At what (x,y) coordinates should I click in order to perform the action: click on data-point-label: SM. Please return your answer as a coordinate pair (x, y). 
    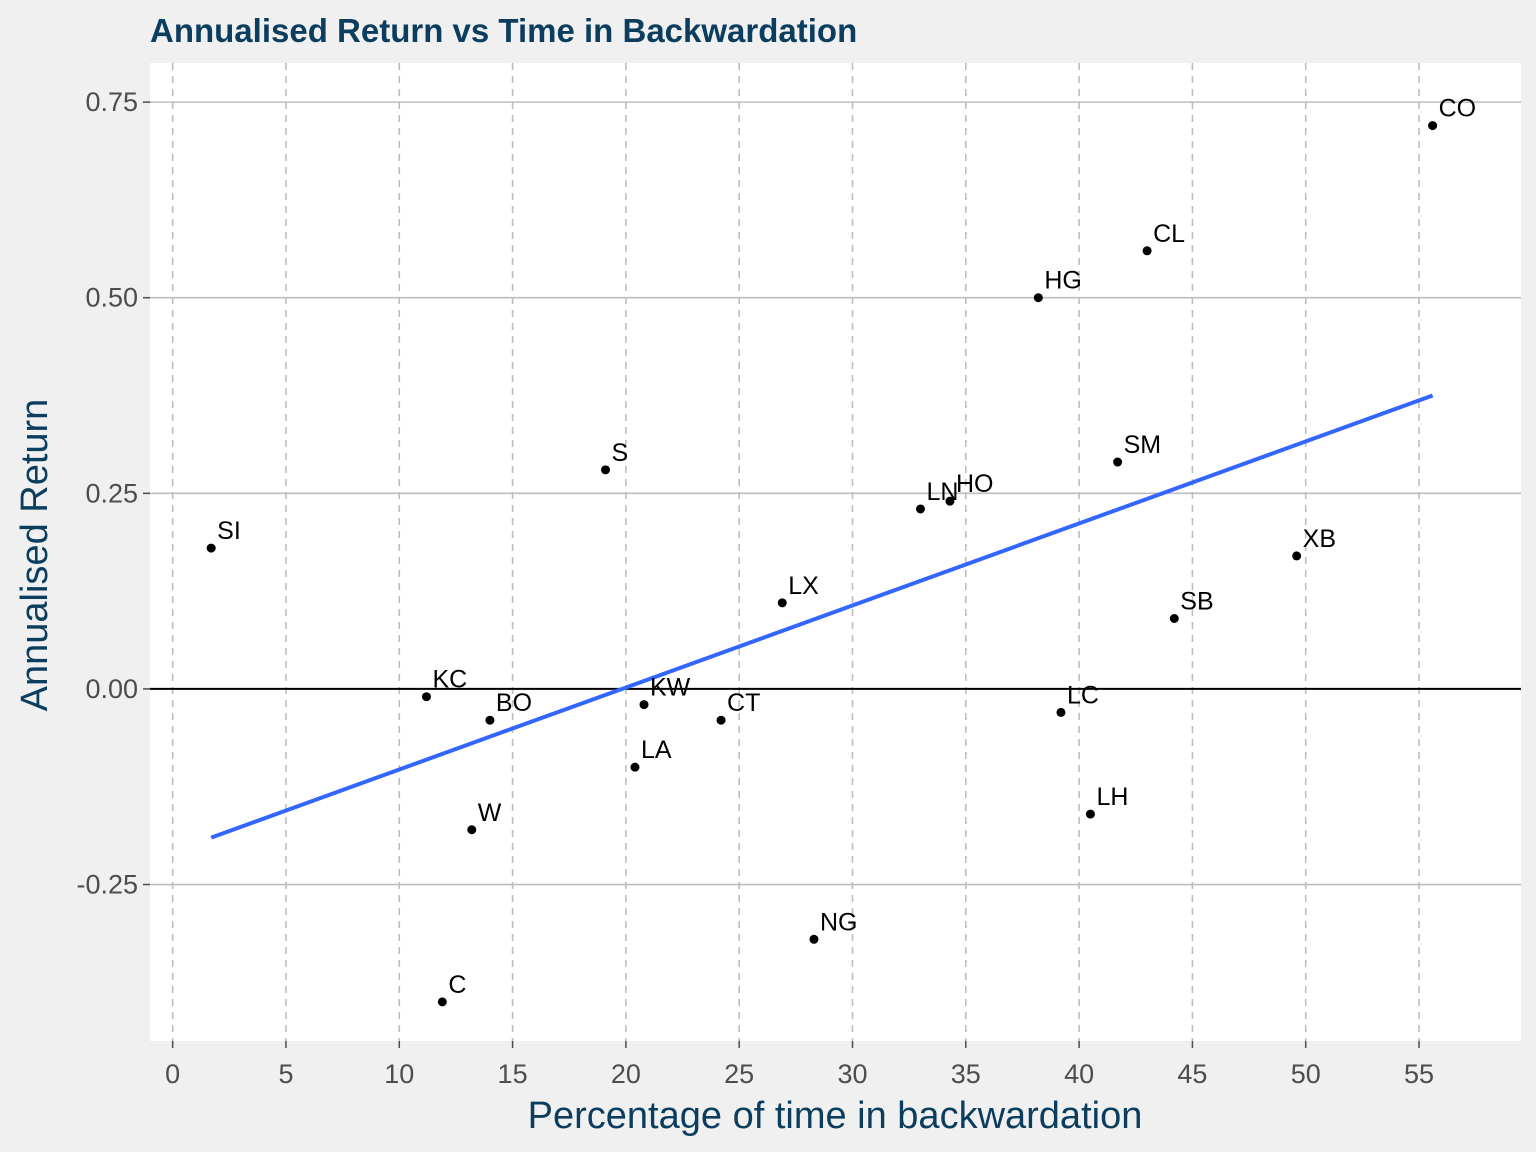
    Looking at the image, I should click on (1143, 445).